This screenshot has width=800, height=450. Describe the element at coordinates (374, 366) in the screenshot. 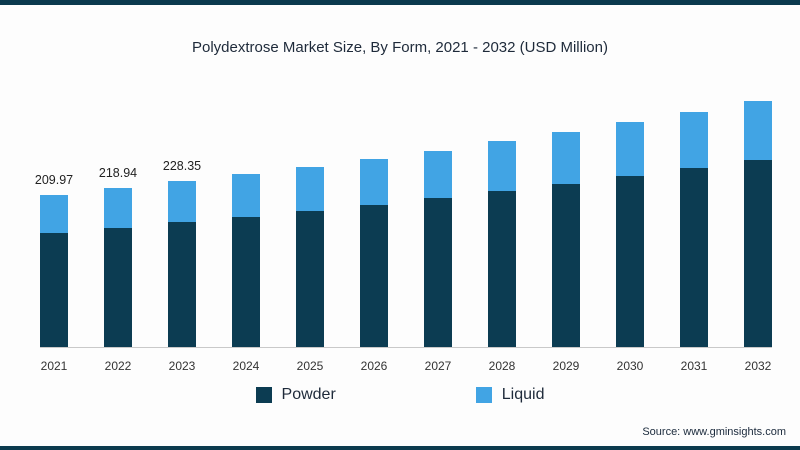

I see `x-axis-label: 2026` at that location.